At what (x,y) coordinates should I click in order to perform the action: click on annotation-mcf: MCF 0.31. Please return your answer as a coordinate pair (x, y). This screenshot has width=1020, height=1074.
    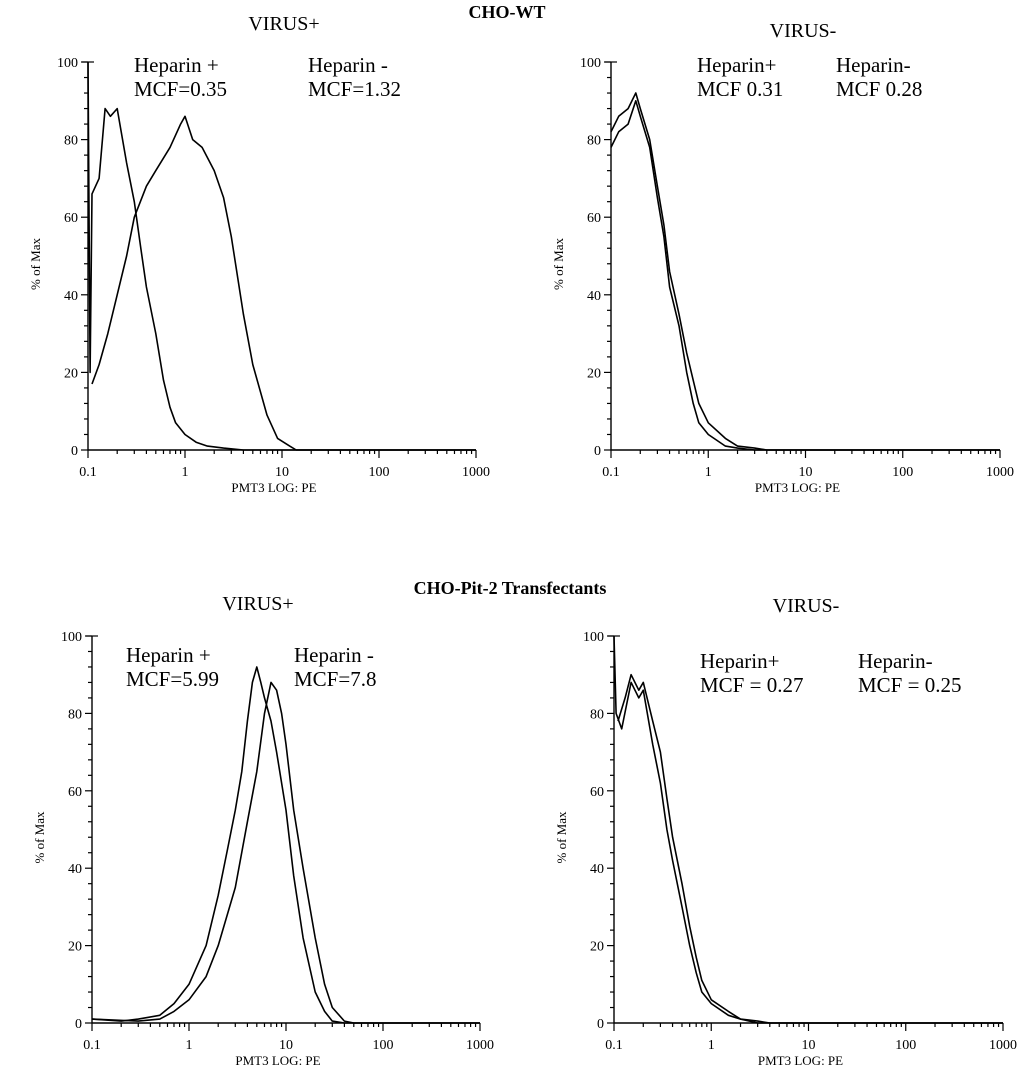
    Looking at the image, I should click on (740, 89).